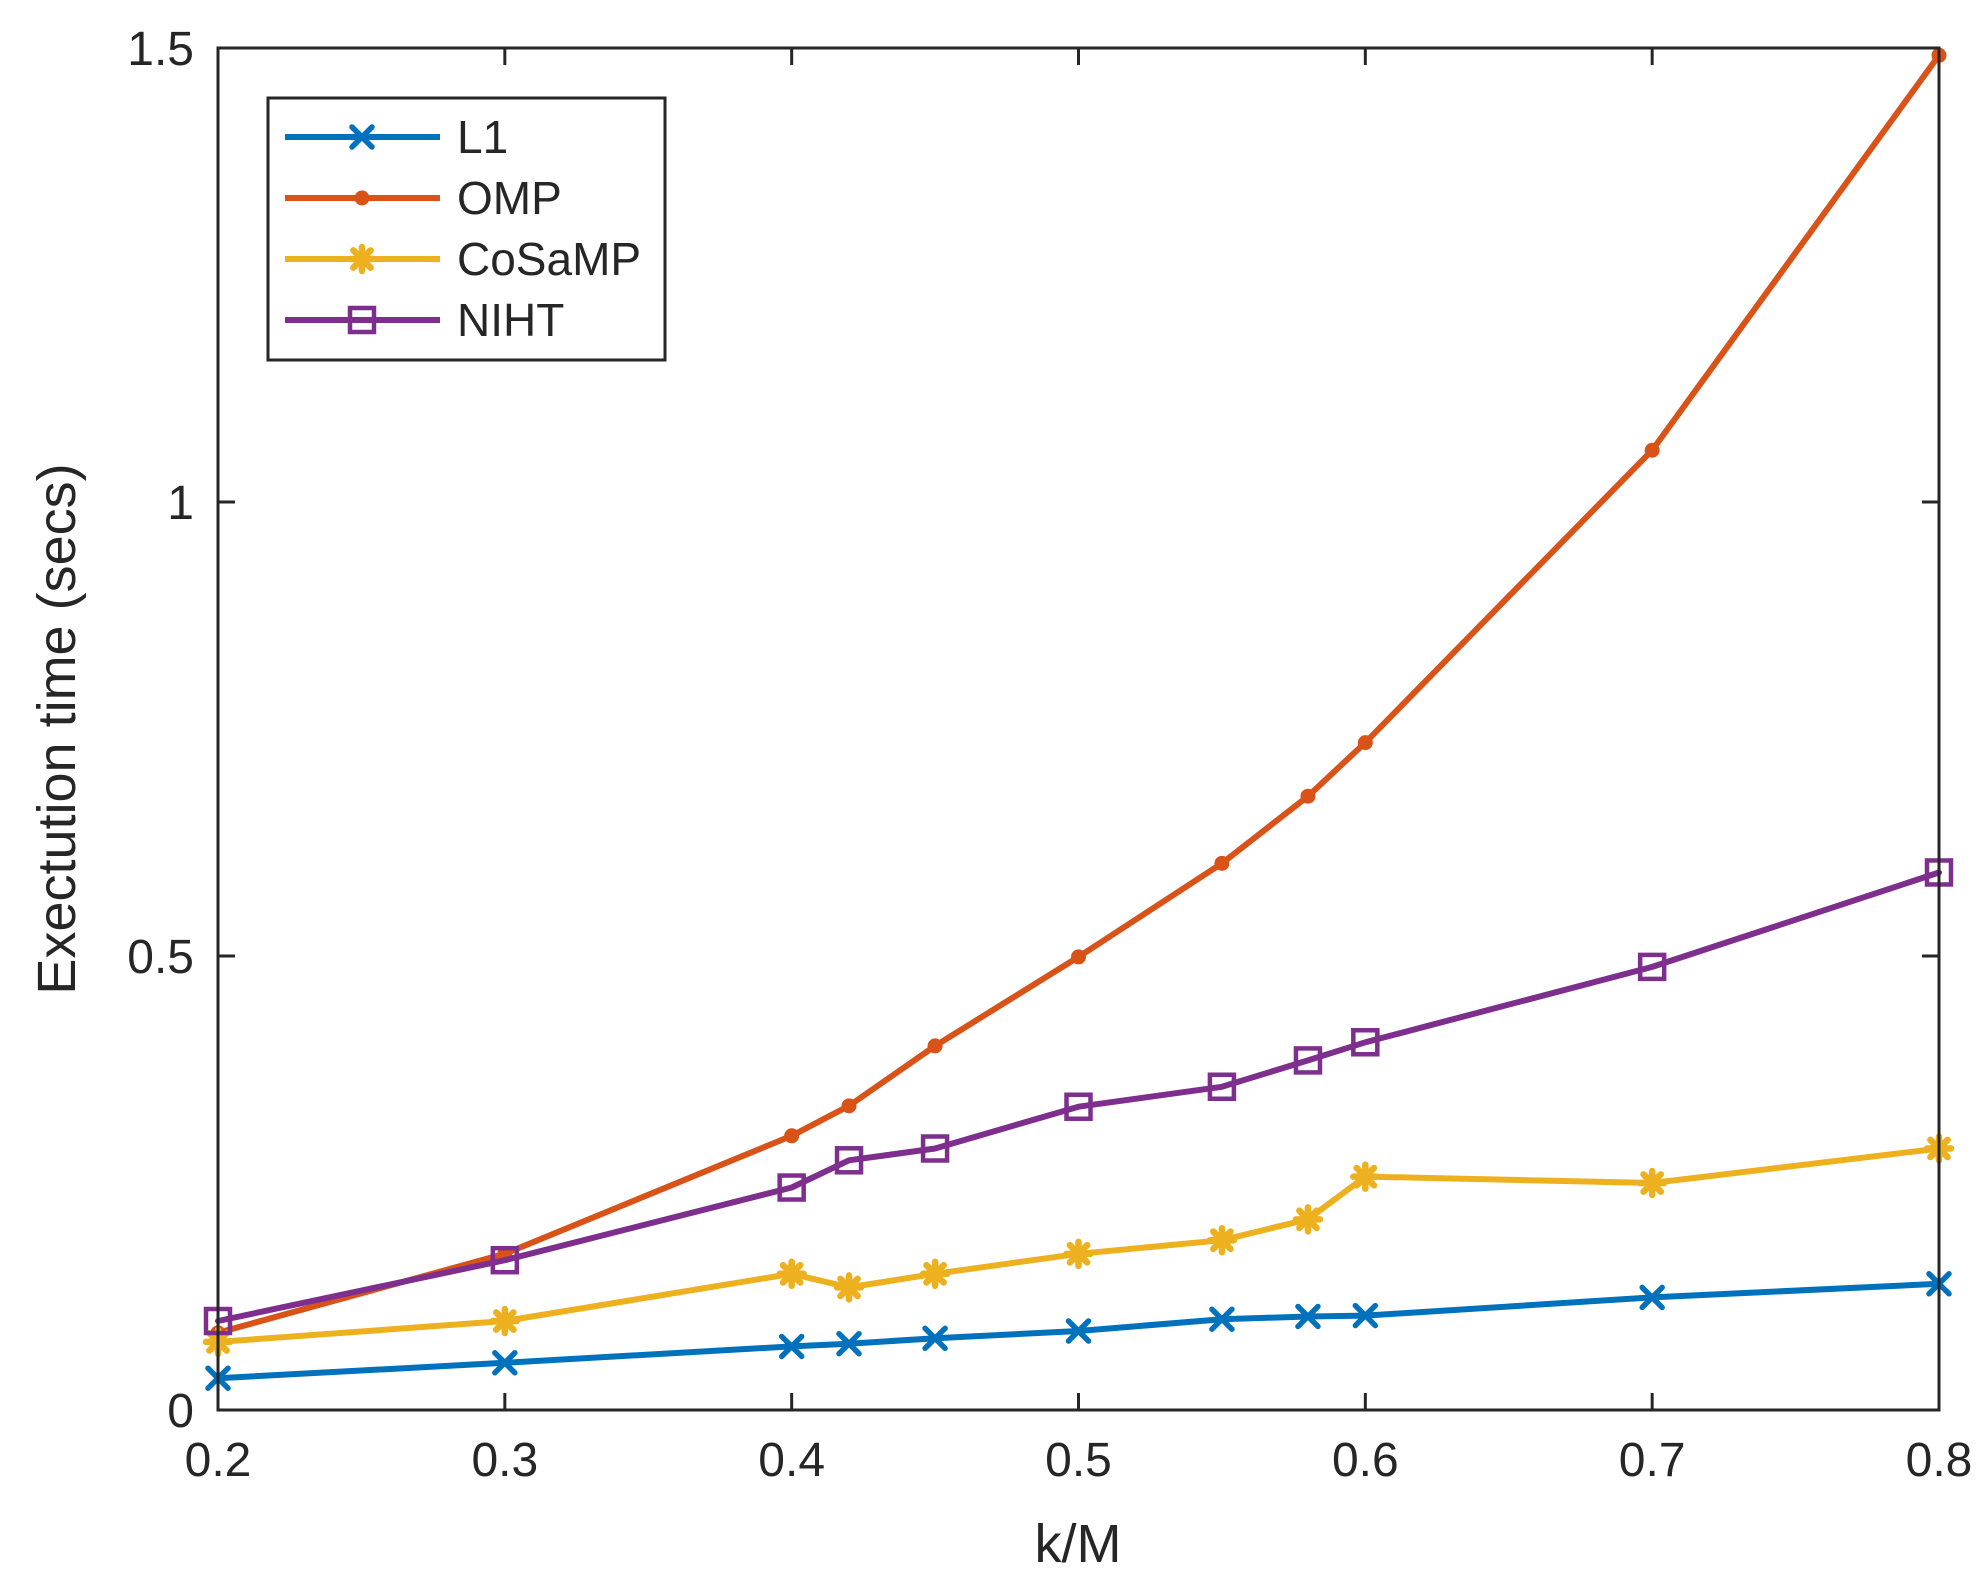  What do you see at coordinates (1078, 1544) in the screenshot?
I see `x-axis-label: k/M` at bounding box center [1078, 1544].